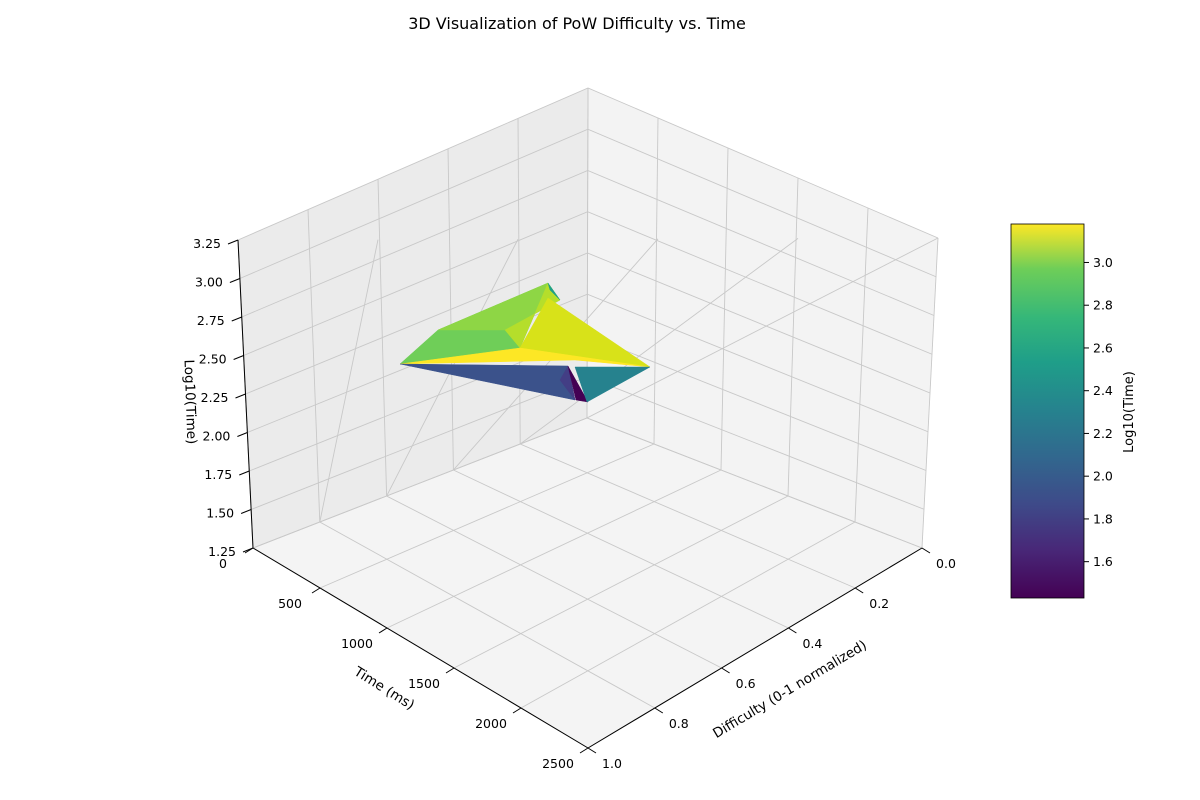  What do you see at coordinates (207, 243) in the screenshot?
I see `z-tick-label: 3.25` at bounding box center [207, 243].